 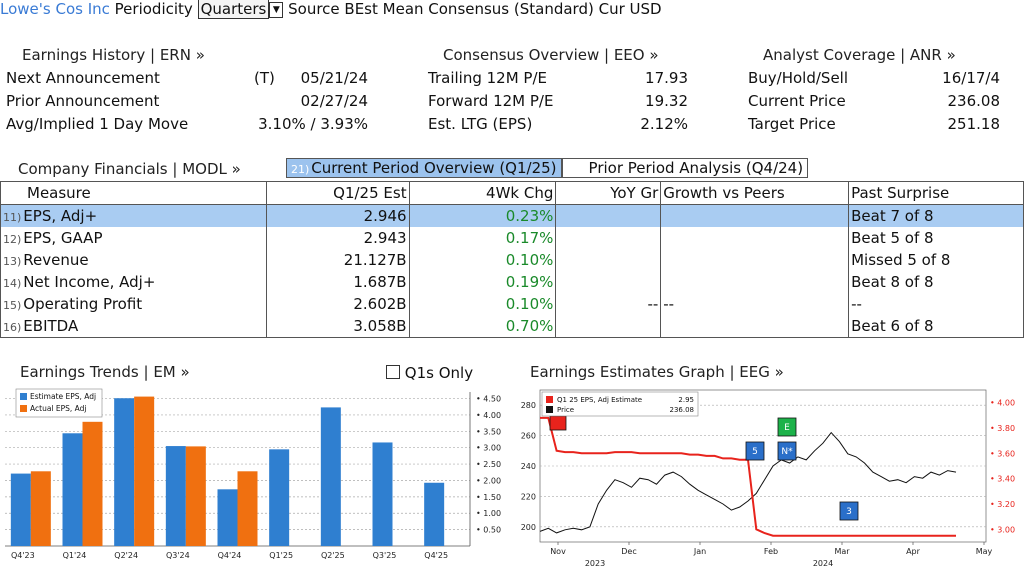 What do you see at coordinates (936, 238) in the screenshot?
I see `row-surprise: Beat 5 of 8` at bounding box center [936, 238].